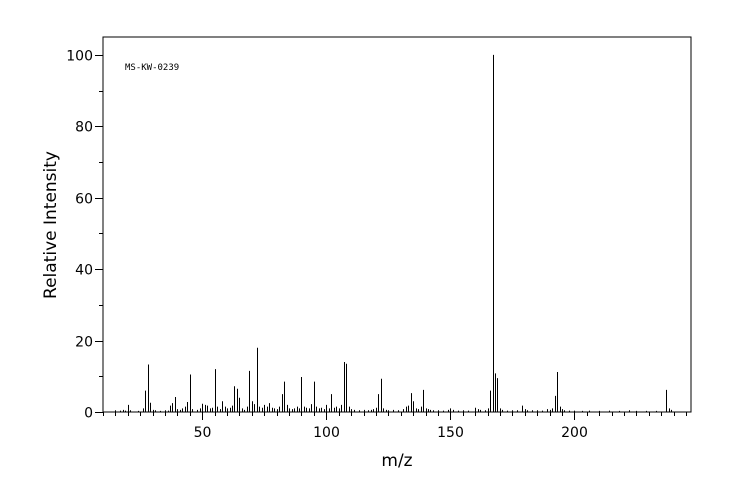  I want to click on y-tick-label-80: 80, so click(84, 128).